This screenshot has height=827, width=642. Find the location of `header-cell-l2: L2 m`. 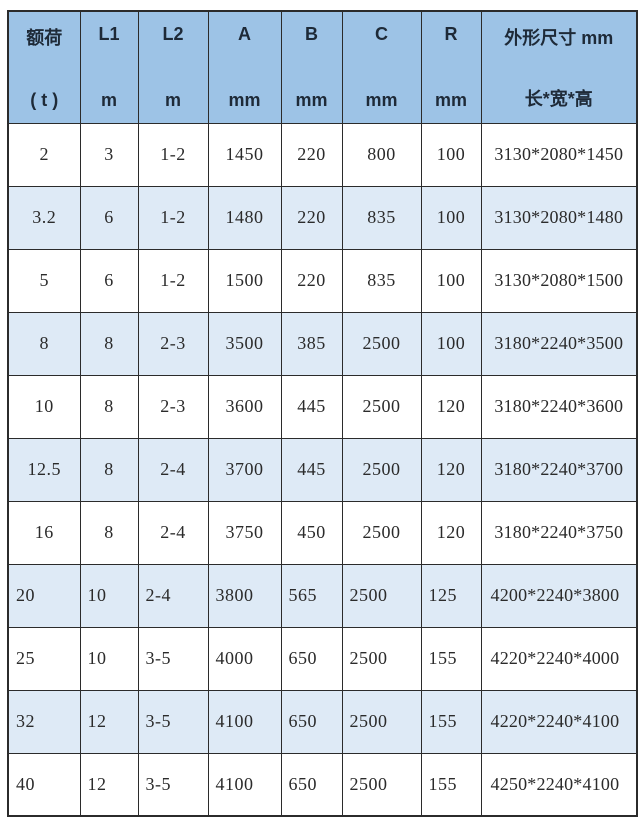

header-cell-l2: L2 m is located at coordinates (173, 67).